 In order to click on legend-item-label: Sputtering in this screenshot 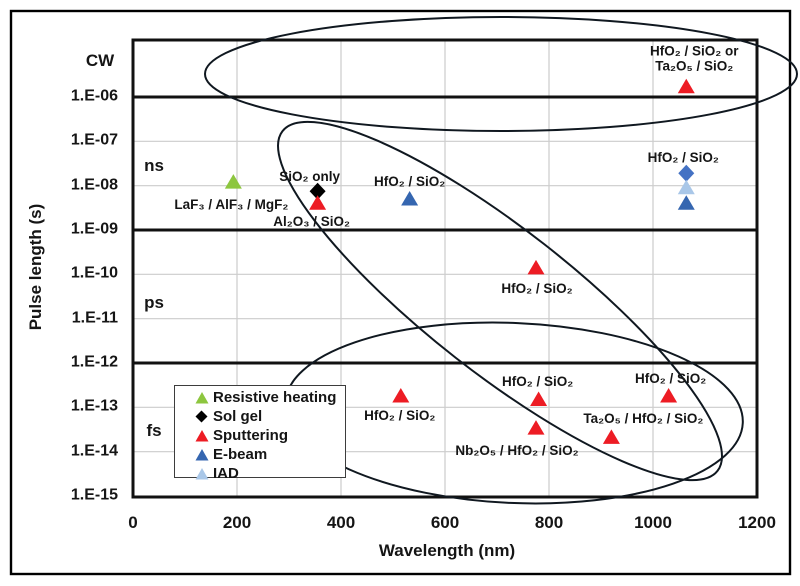, I will do `click(250, 435)`.